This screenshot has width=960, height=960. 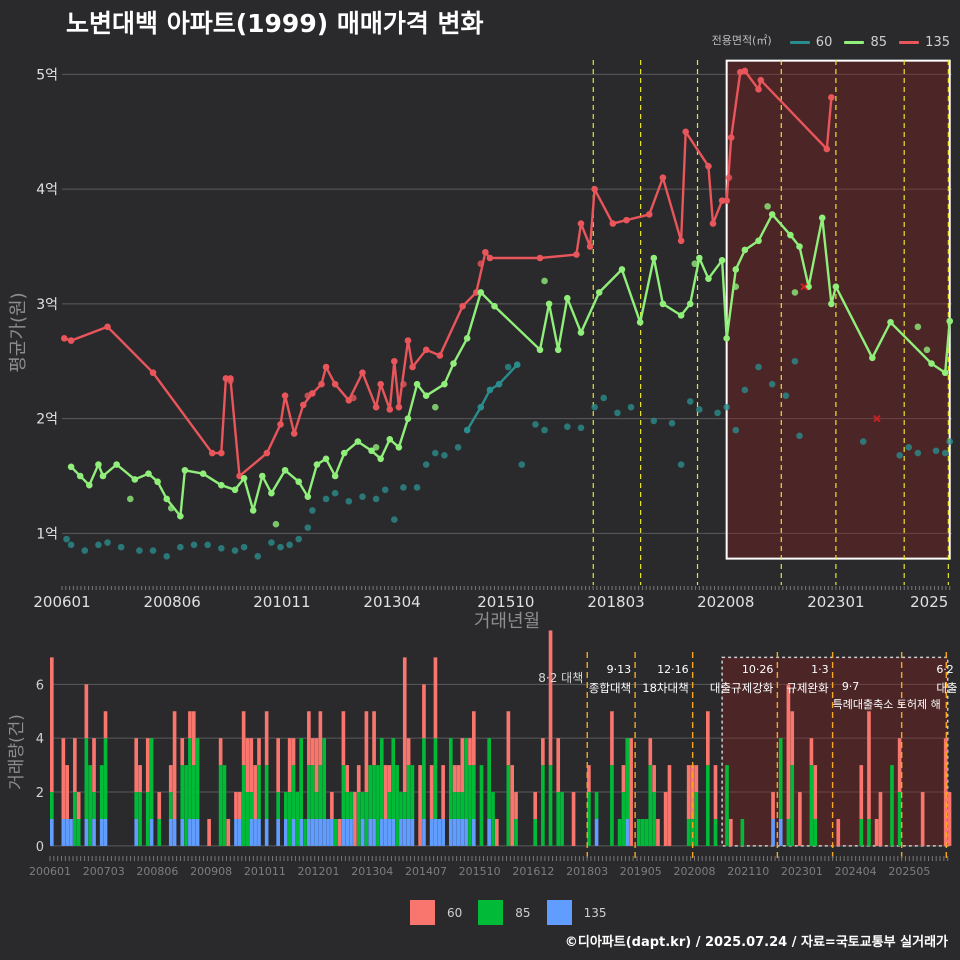 I want to click on bar-x-tick-label: 201612, so click(x=533, y=871).